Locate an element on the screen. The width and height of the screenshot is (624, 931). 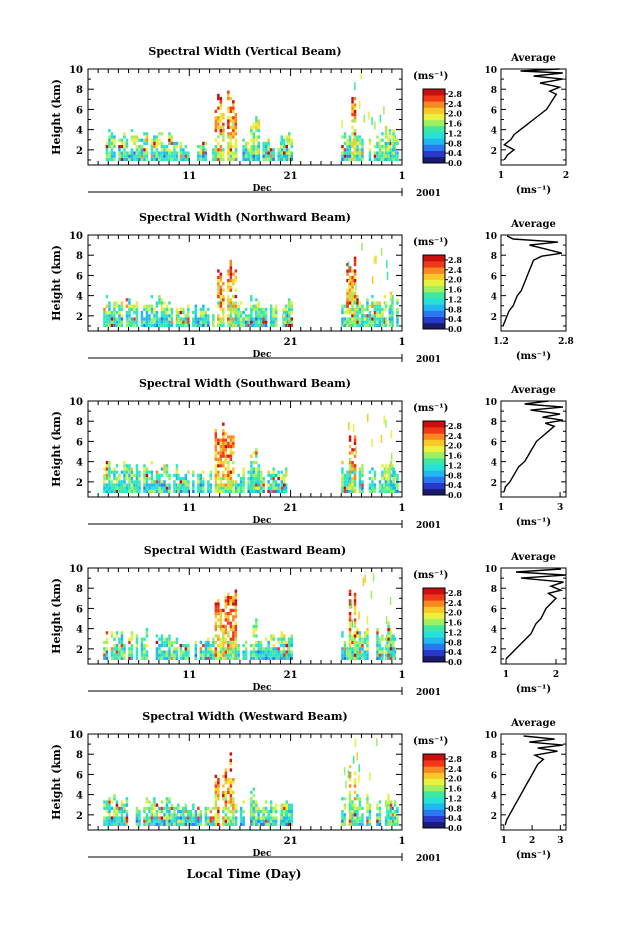
colorbar-frame is located at coordinates (434, 458).